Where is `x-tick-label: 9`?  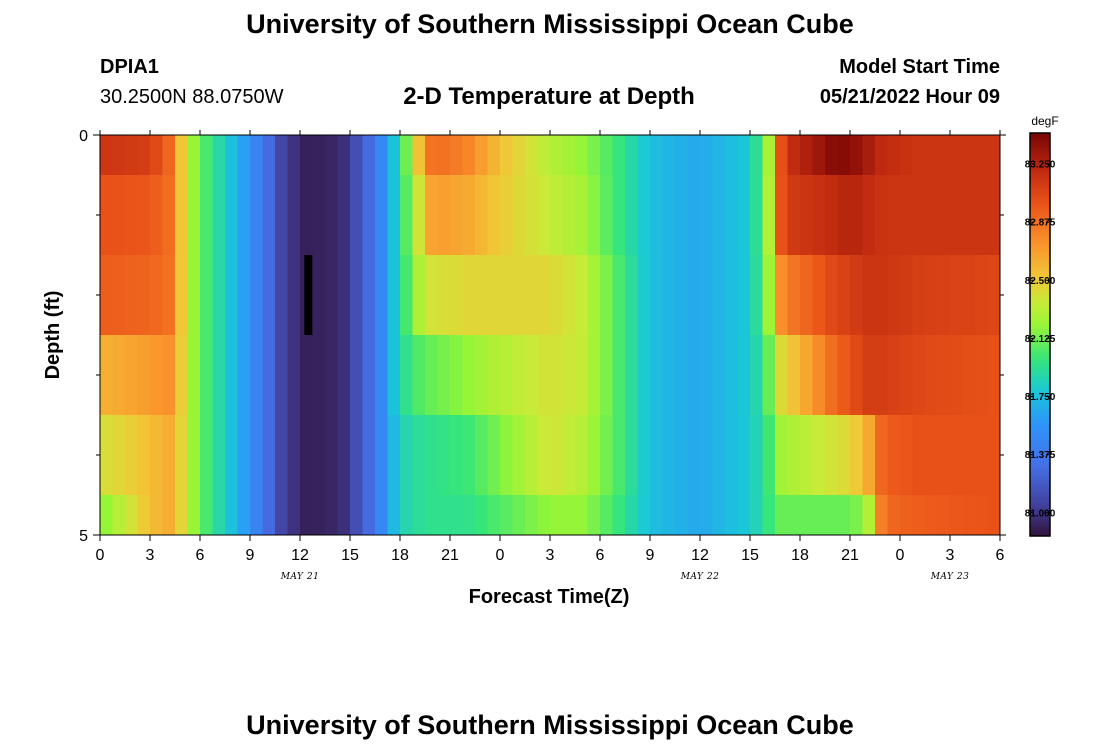
x-tick-label: 9 is located at coordinates (250, 555).